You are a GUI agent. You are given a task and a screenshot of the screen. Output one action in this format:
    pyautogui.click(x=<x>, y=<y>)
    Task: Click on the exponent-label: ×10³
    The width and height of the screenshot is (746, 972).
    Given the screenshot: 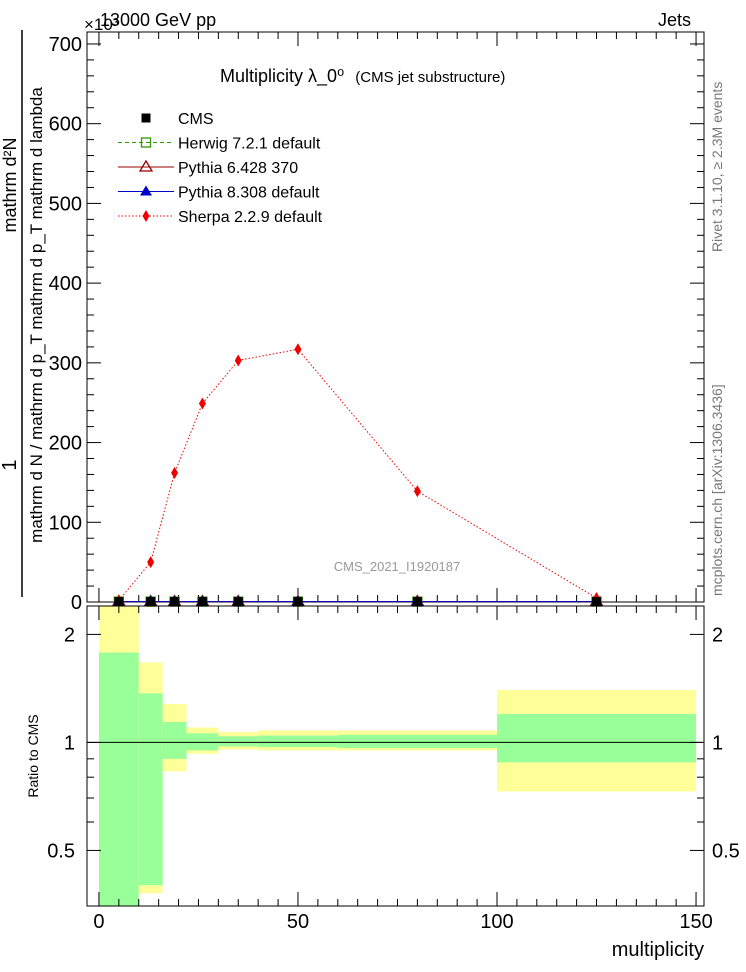 What is the action you would take?
    pyautogui.click(x=101, y=24)
    